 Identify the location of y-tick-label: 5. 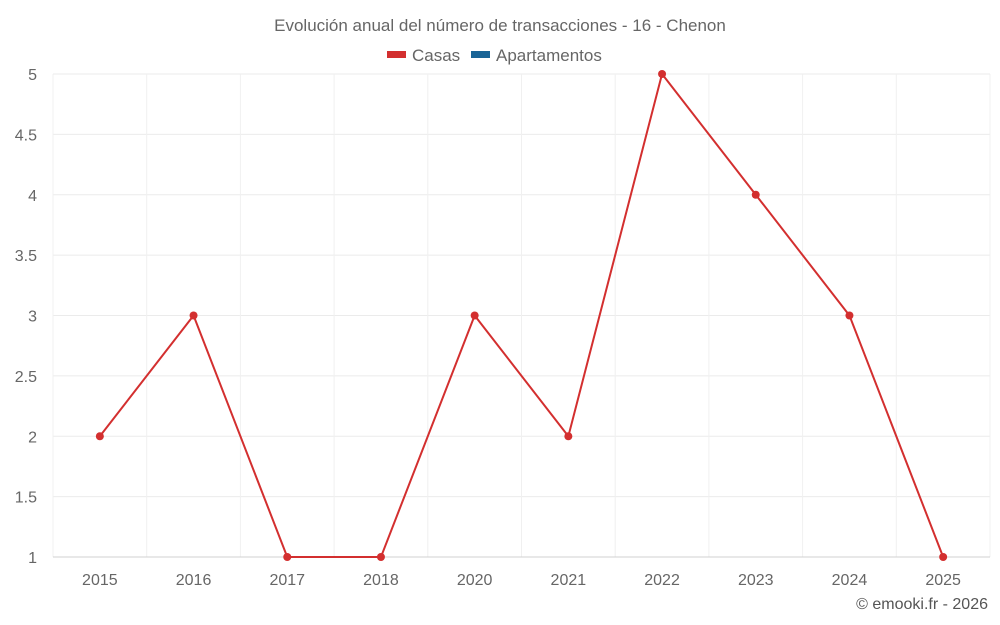
(32, 75).